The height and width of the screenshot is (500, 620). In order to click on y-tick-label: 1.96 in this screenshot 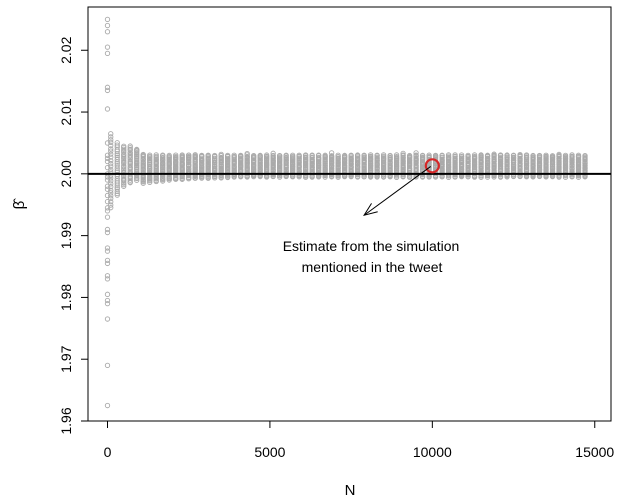, I will do `click(66, 420)`.